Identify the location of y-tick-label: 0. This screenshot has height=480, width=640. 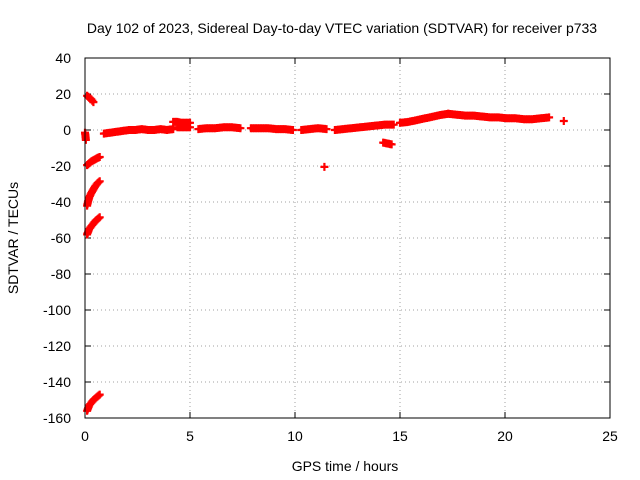
(67, 130).